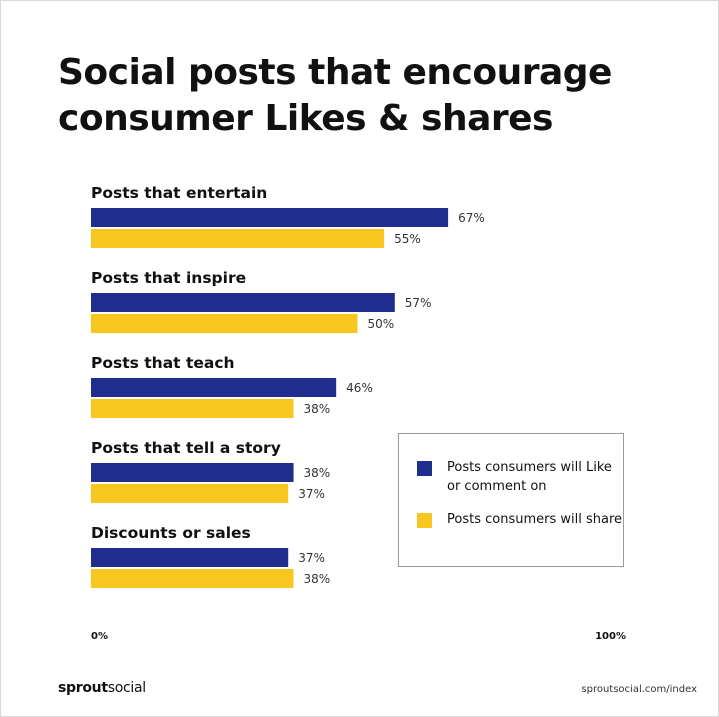  I want to click on legend-label-share: Posts consumers will share, so click(535, 519).